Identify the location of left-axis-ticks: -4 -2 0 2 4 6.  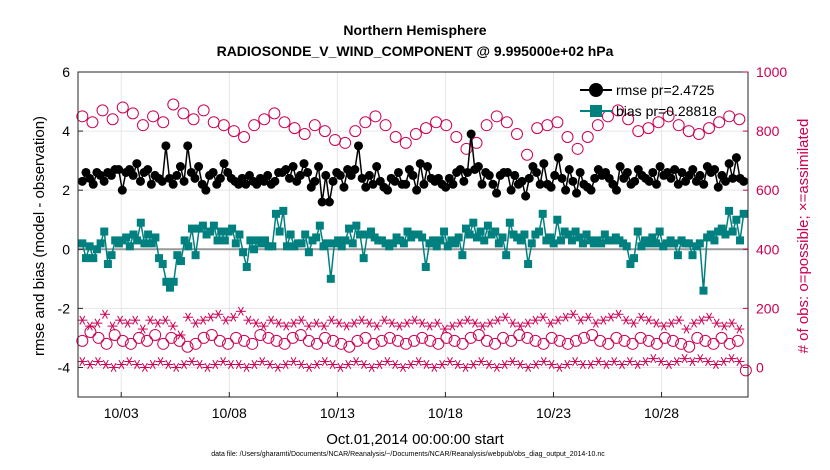
(70, 219).